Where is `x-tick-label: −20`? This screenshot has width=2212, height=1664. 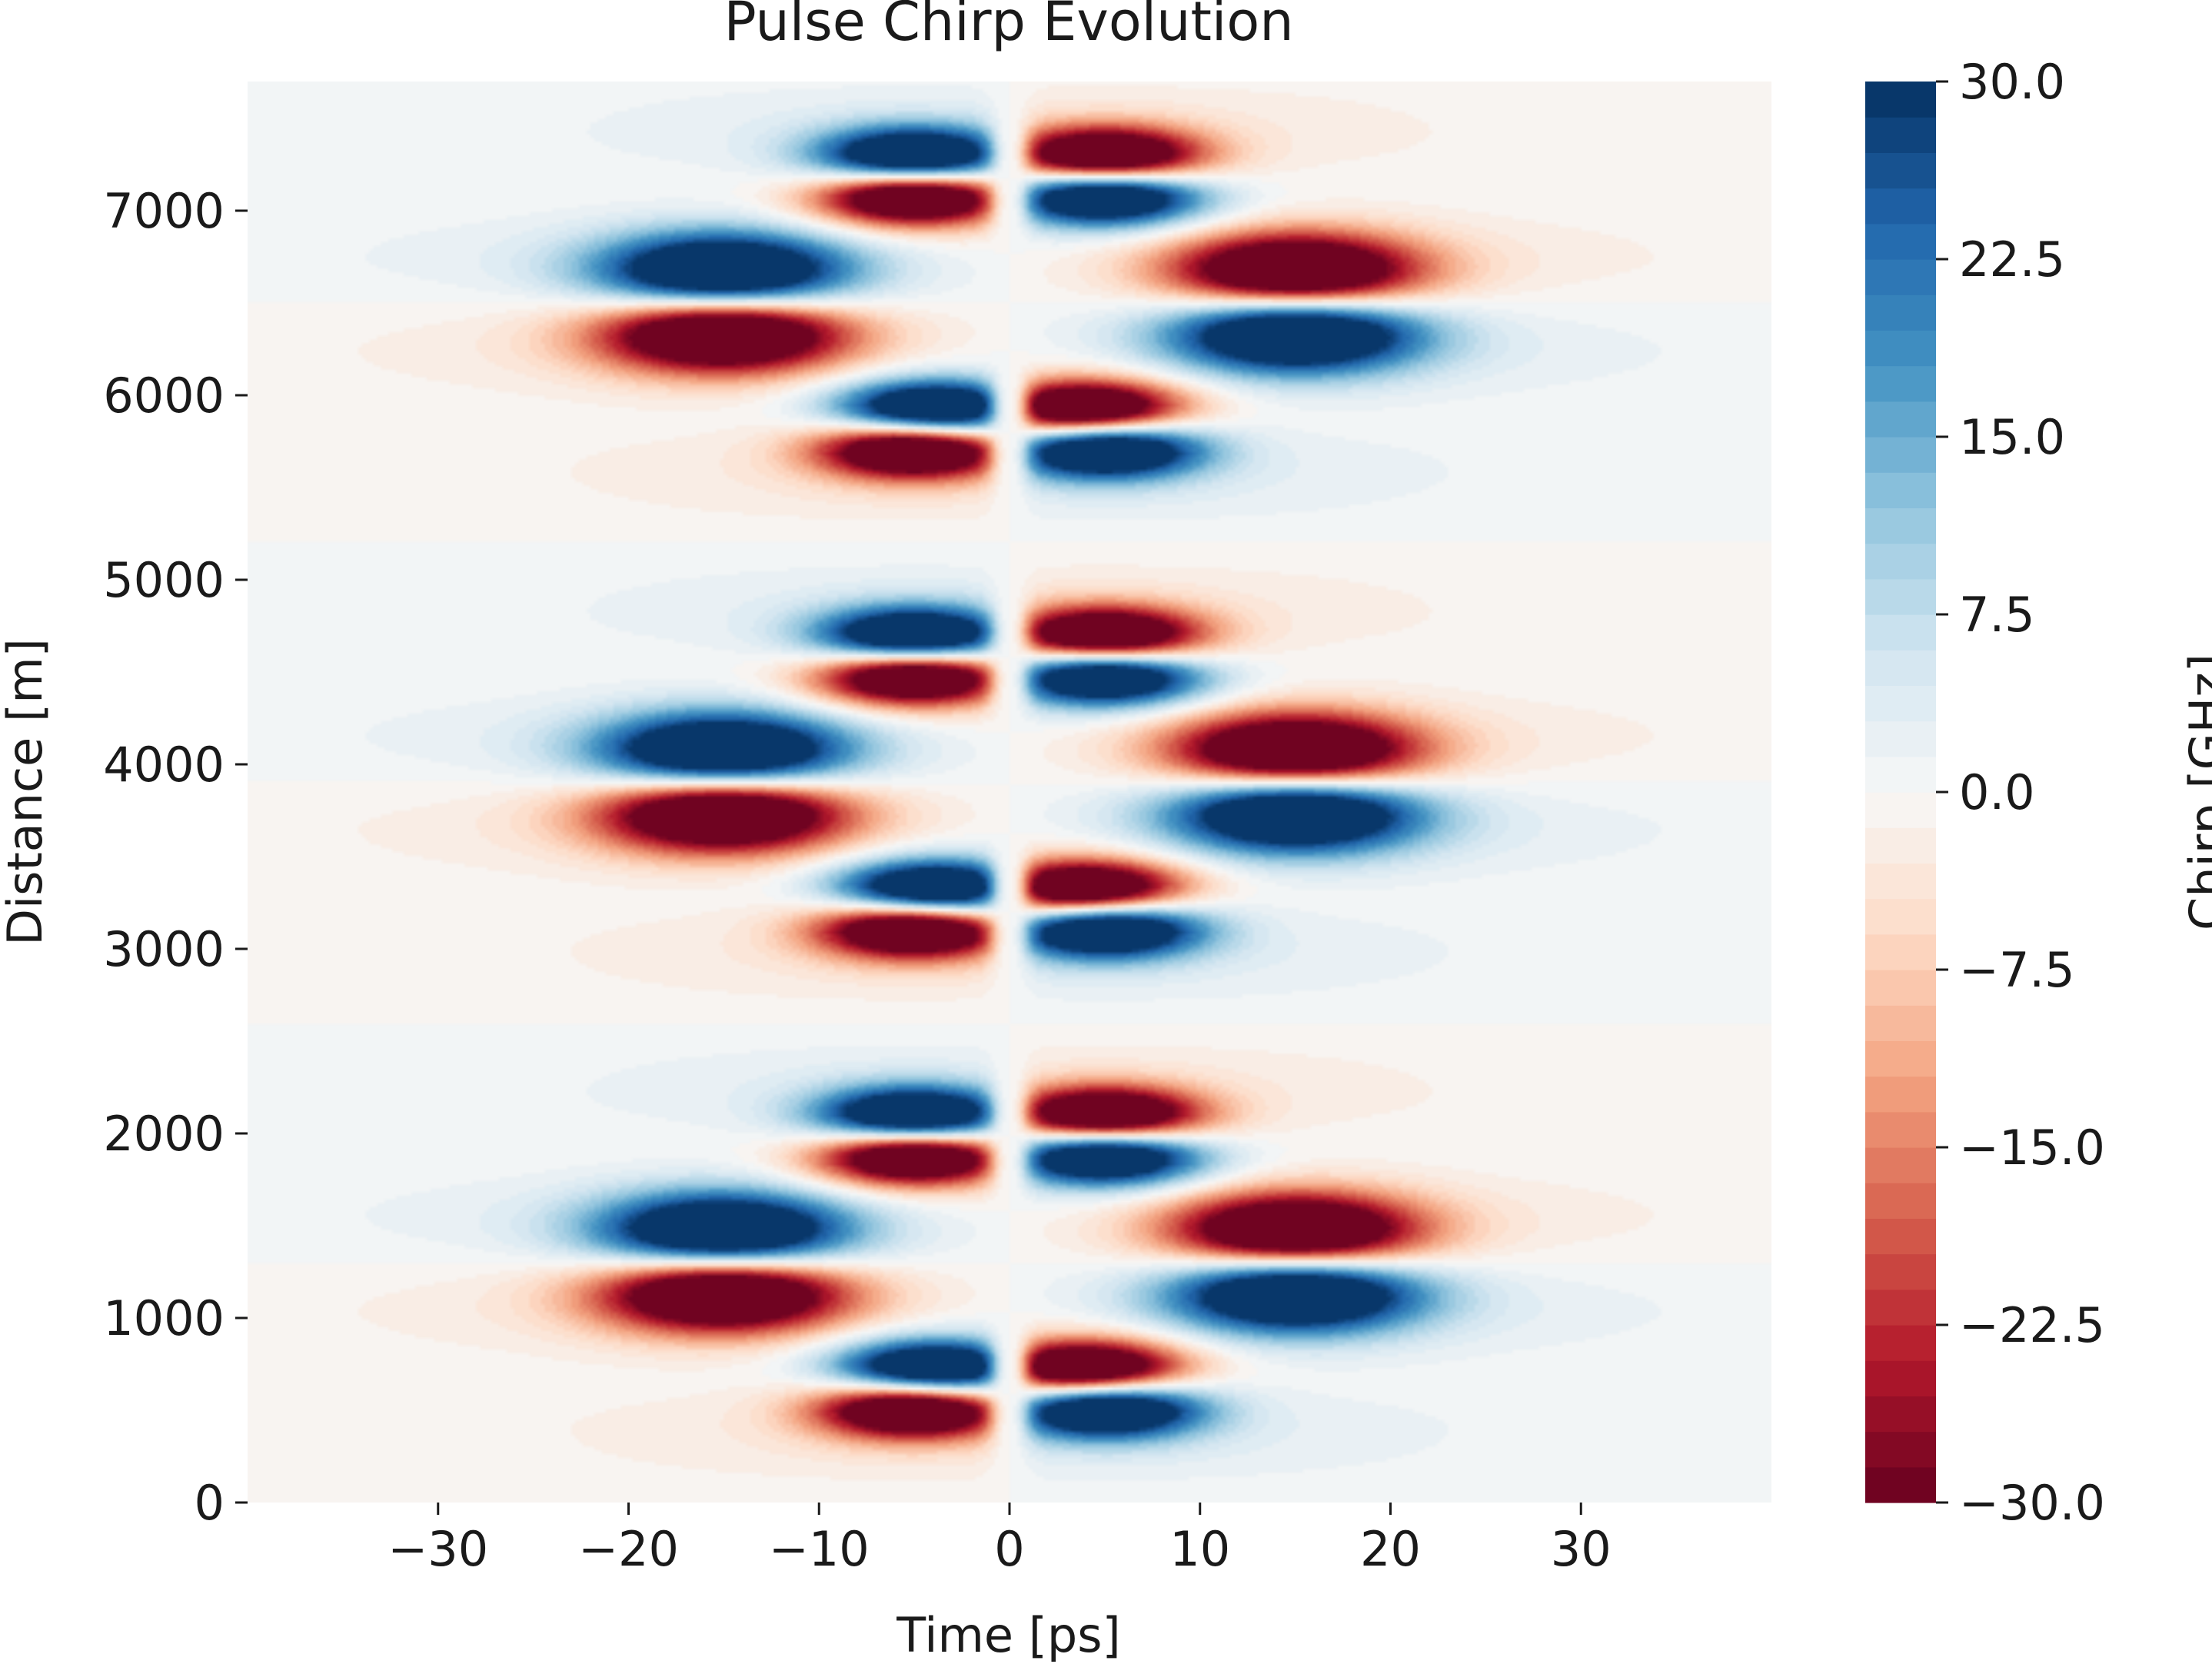
x-tick-label: −20 is located at coordinates (628, 1549).